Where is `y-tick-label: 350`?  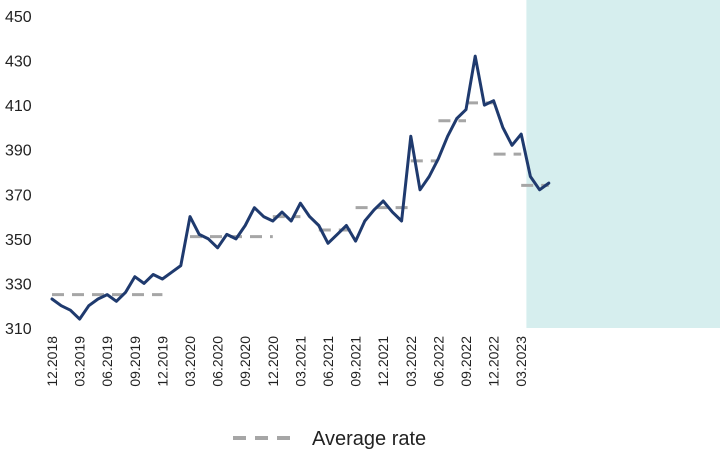
y-tick-label: 350 is located at coordinates (18, 240).